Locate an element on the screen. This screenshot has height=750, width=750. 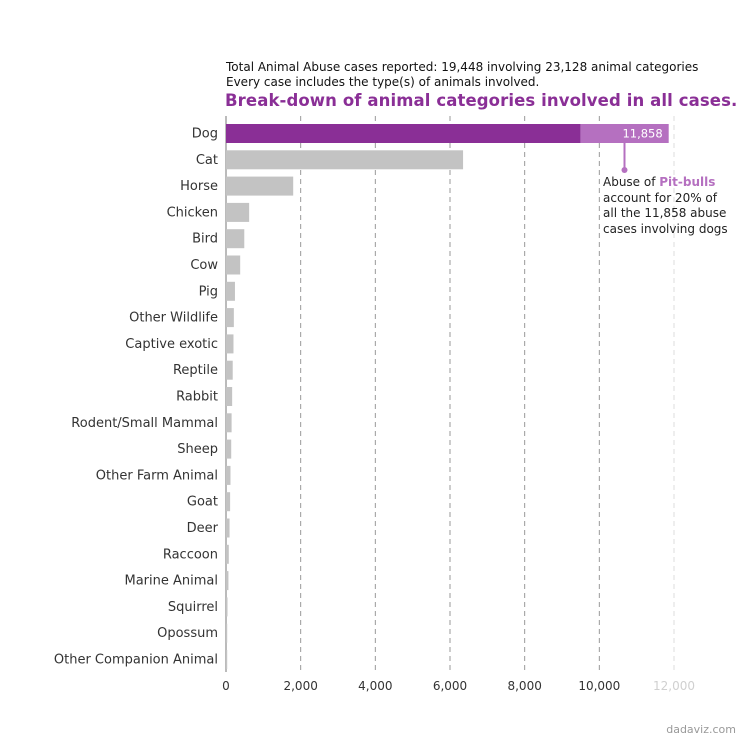
category-label: Pig is located at coordinates (208, 291).